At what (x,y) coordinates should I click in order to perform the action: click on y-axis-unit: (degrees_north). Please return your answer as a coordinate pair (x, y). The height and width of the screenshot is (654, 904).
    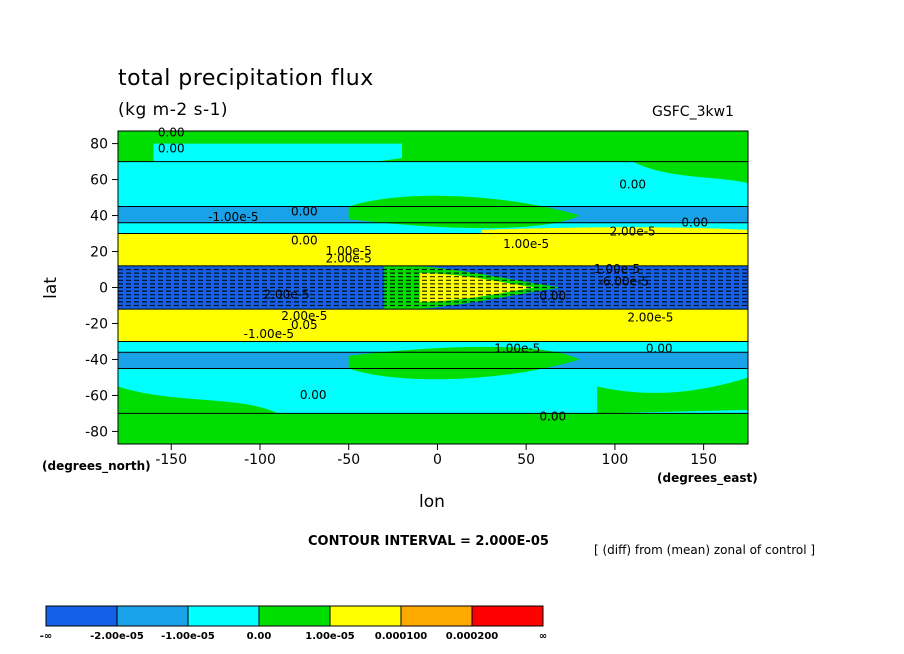
    Looking at the image, I should click on (96, 466).